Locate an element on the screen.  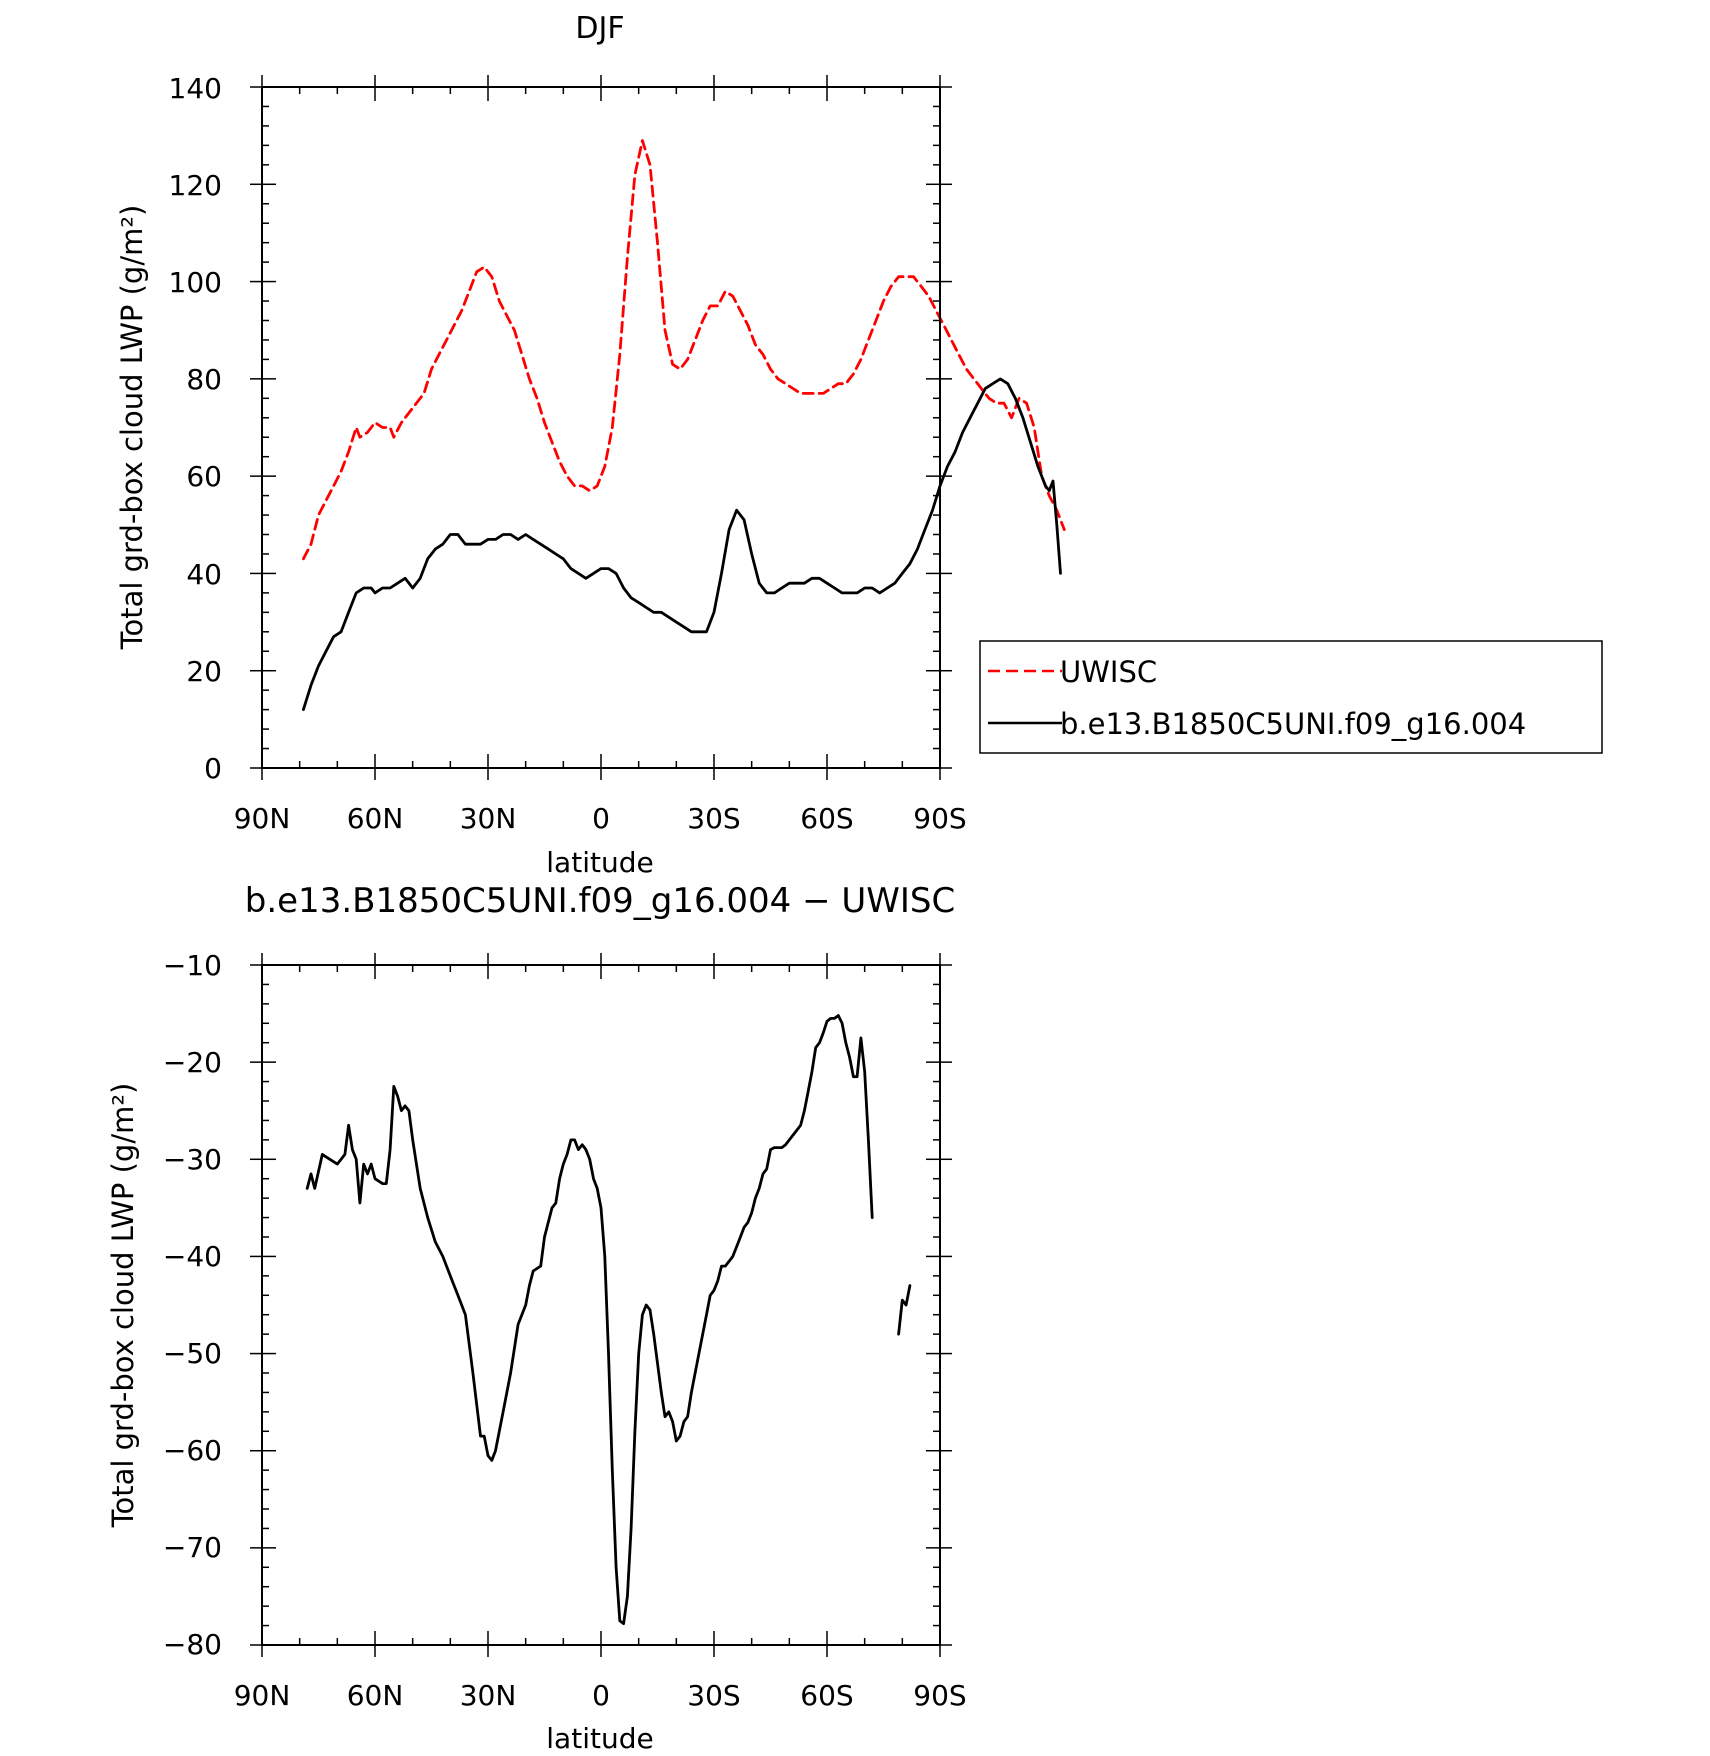
top-y-tick-label: 20 is located at coordinates (204, 671).